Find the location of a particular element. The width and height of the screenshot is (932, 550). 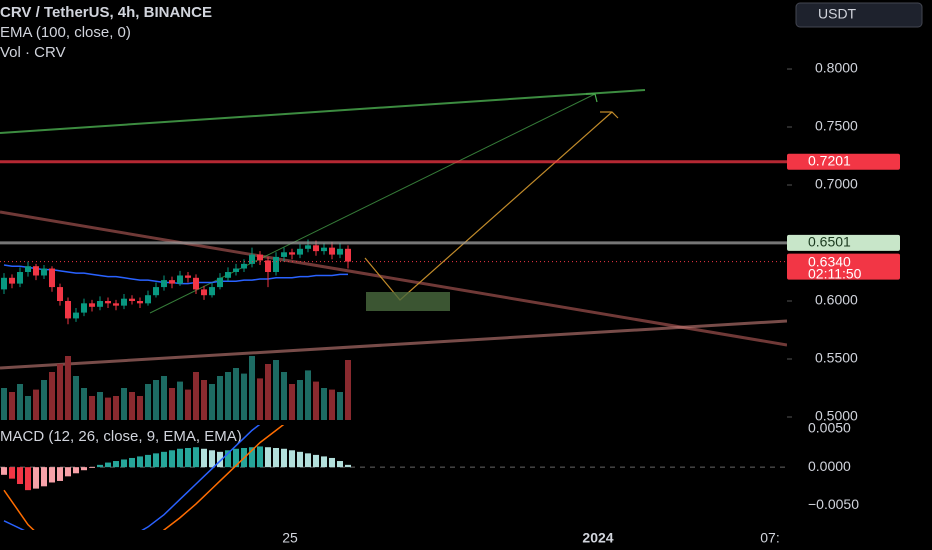

last-price-box is located at coordinates (843, 266).